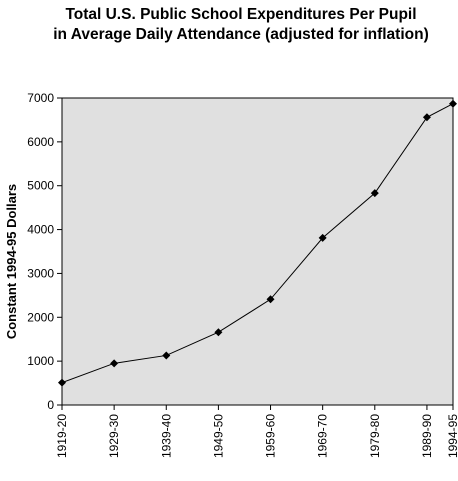 Image resolution: width=458 pixels, height=481 pixels. Describe the element at coordinates (271, 436) in the screenshot. I see `x-tick-label: 1959-60` at that location.